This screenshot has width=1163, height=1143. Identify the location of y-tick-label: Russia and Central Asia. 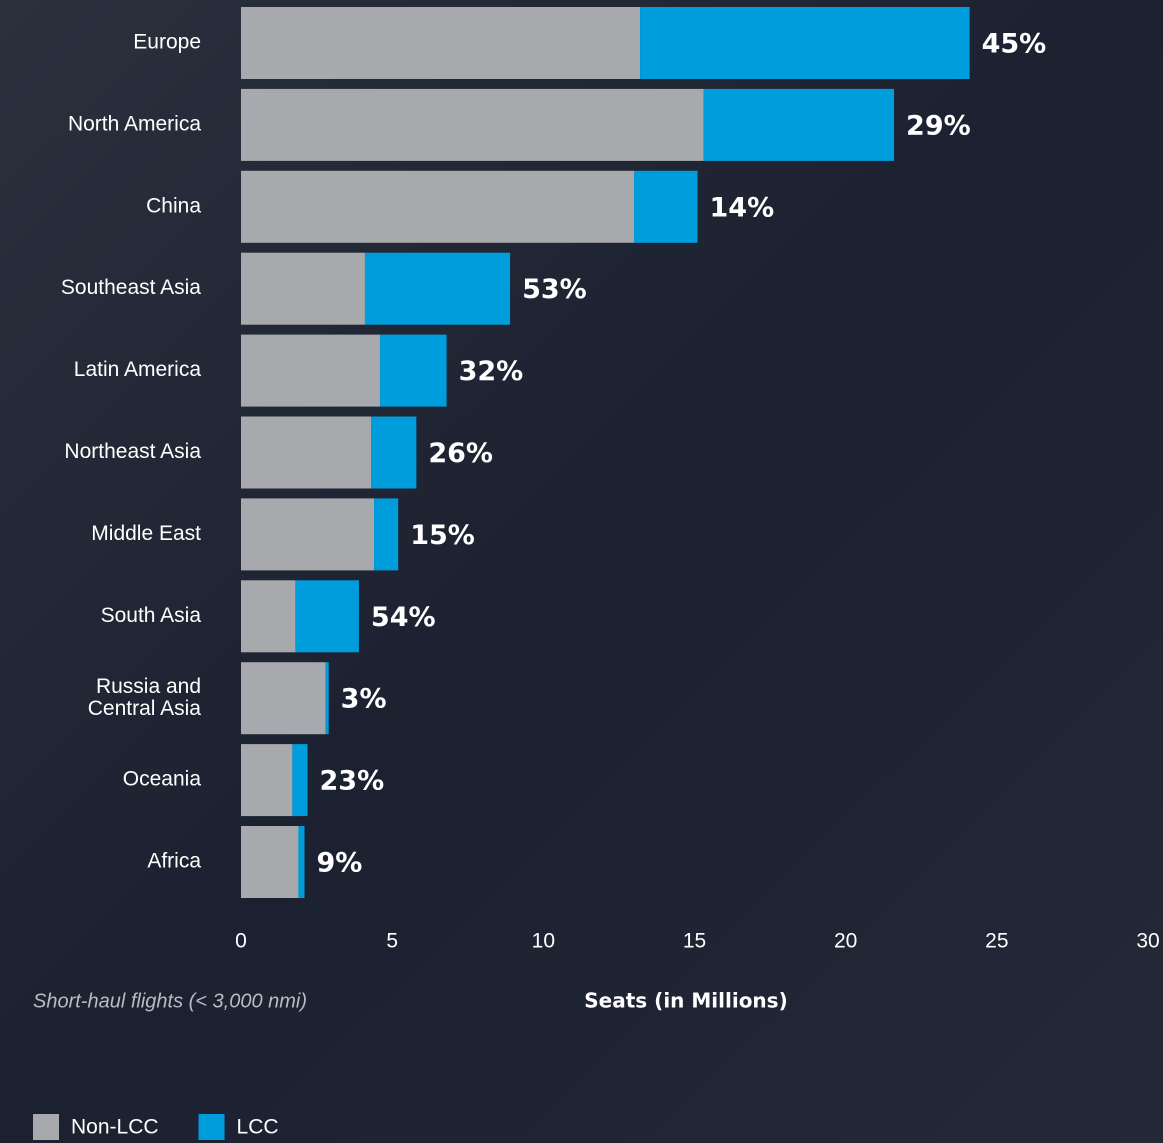
(145, 697).